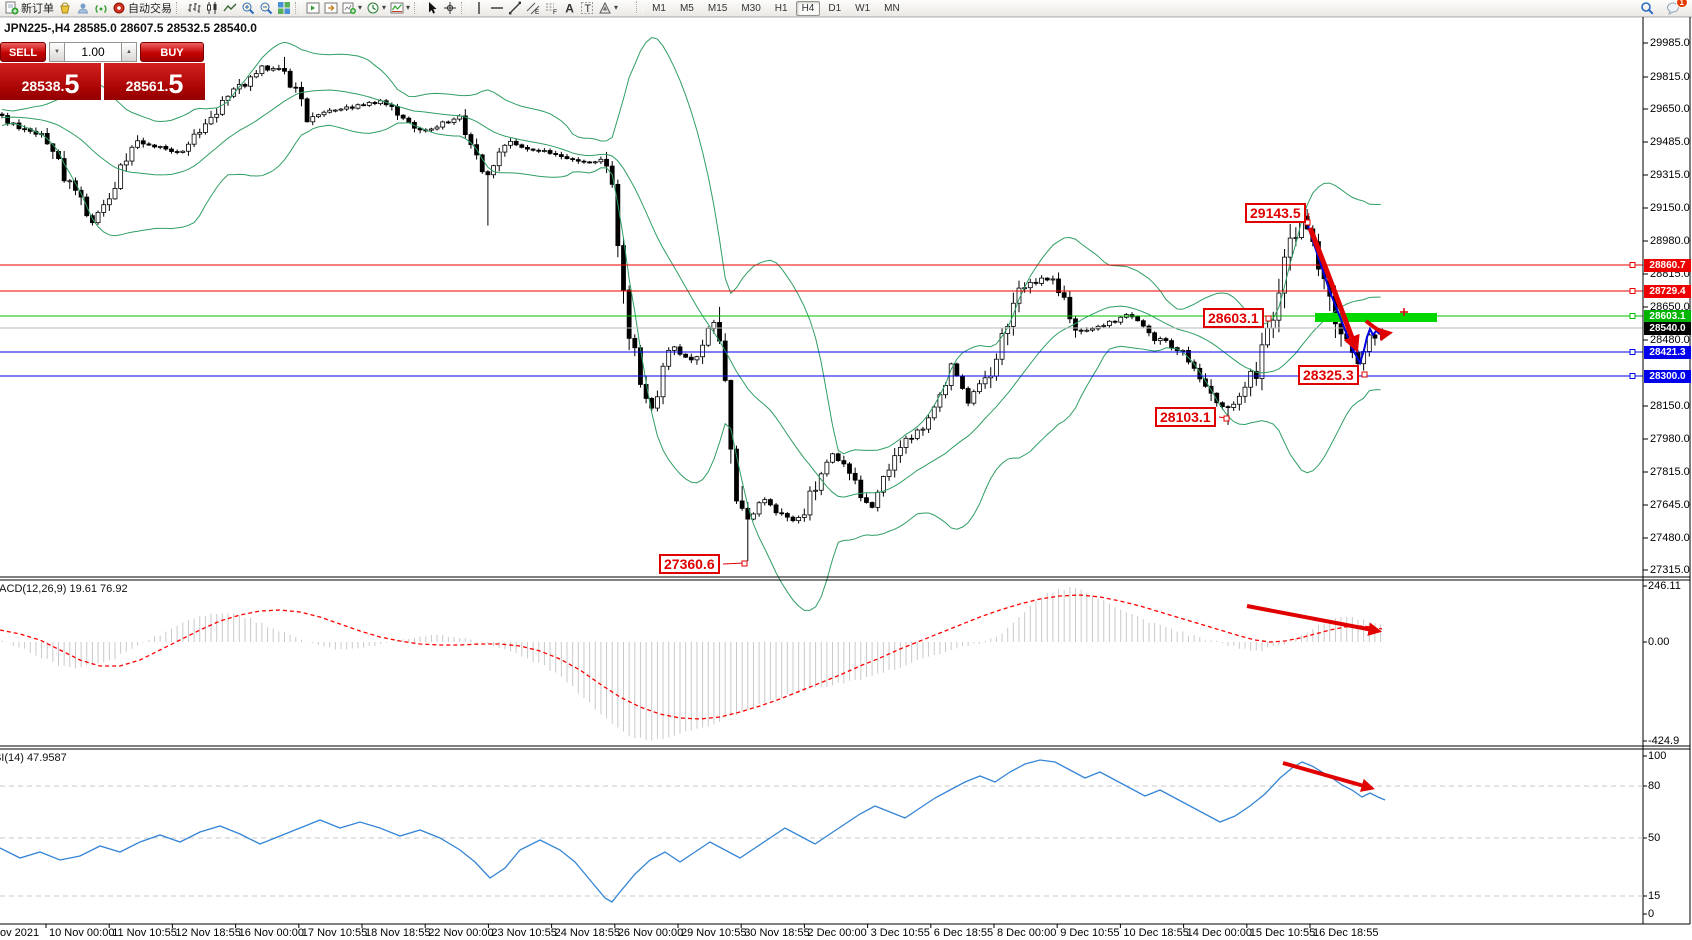  Describe the element at coordinates (1670, 406) in the screenshot. I see `price-axis-tick: 28150.0` at that location.